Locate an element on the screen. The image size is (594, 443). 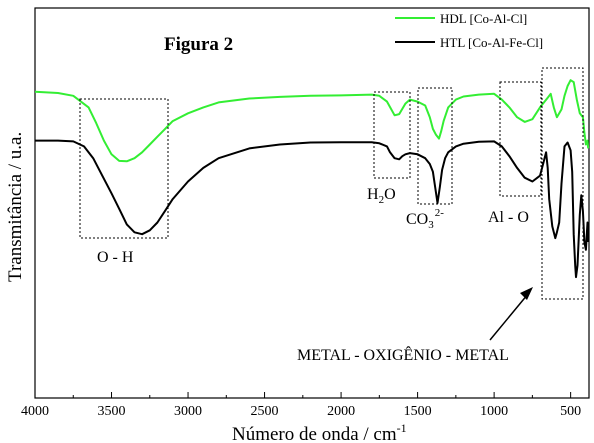
annotation-alo: Al - O is located at coordinates (508, 217).